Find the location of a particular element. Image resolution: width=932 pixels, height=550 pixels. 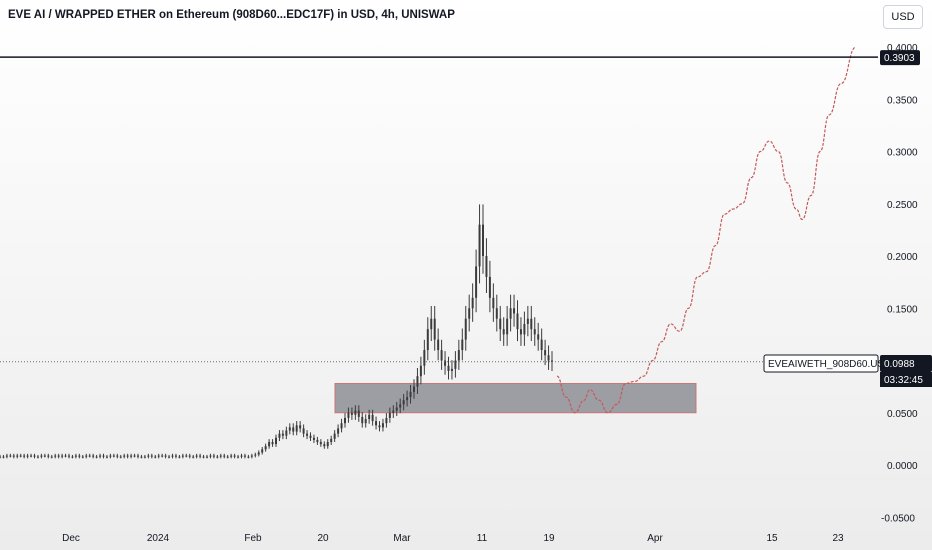

x-tick-label: 2024 is located at coordinates (158, 538).